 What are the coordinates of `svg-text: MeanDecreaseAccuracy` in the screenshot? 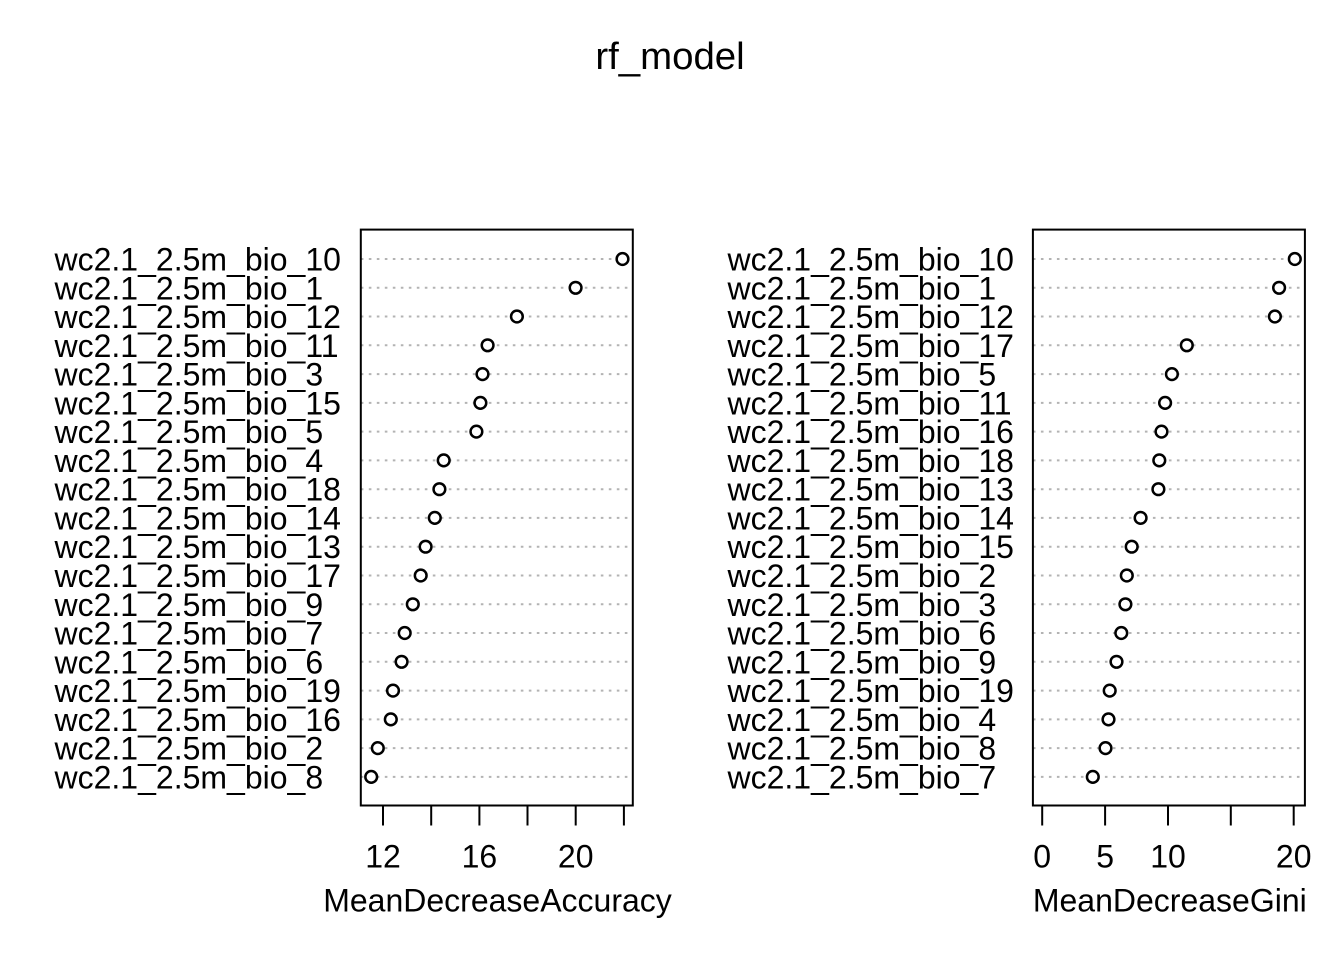 It's located at (497, 901).